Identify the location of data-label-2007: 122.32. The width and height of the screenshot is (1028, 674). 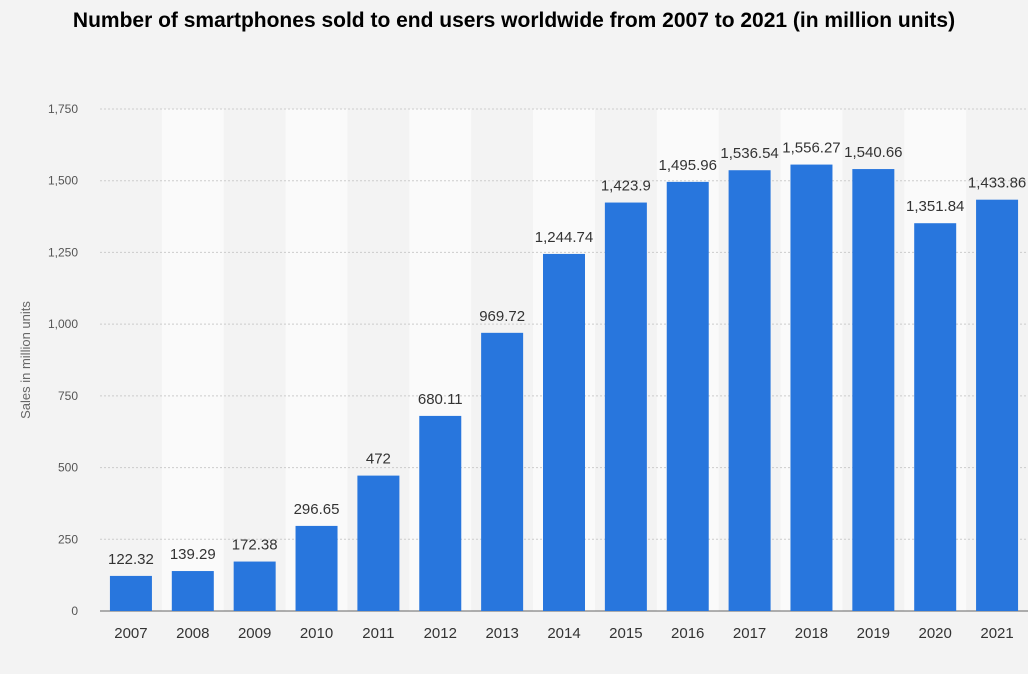
(131, 559).